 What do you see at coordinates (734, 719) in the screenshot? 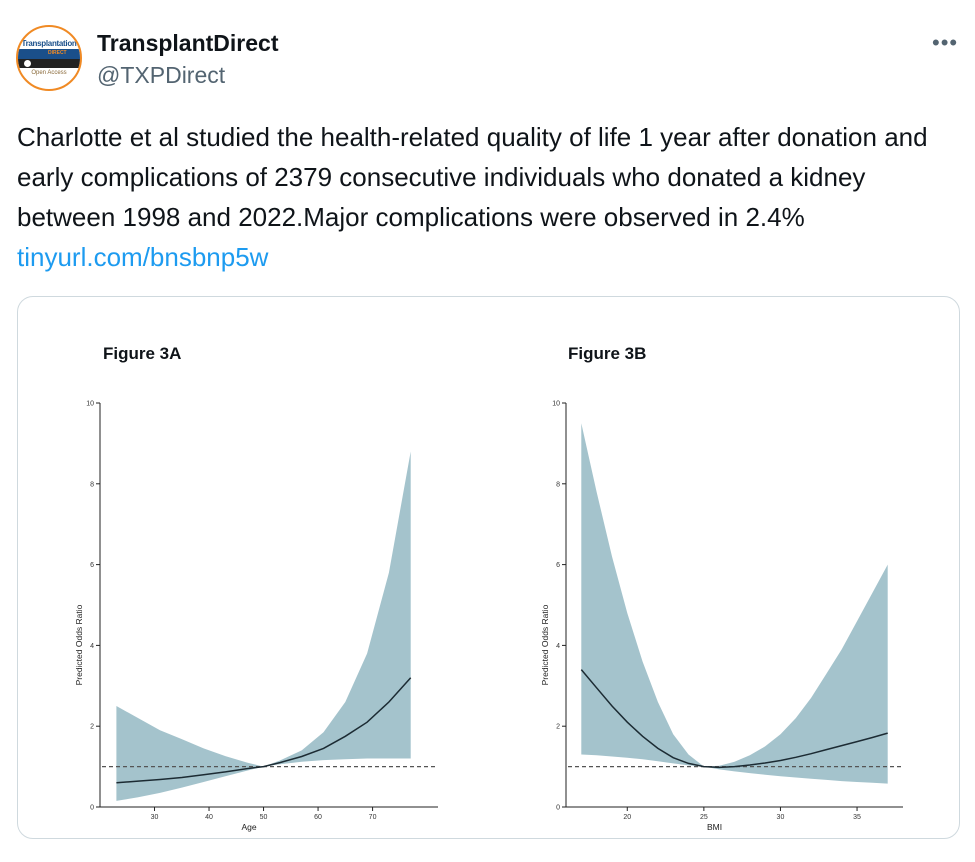
I see `figure-3b-estimate-line` at bounding box center [734, 719].